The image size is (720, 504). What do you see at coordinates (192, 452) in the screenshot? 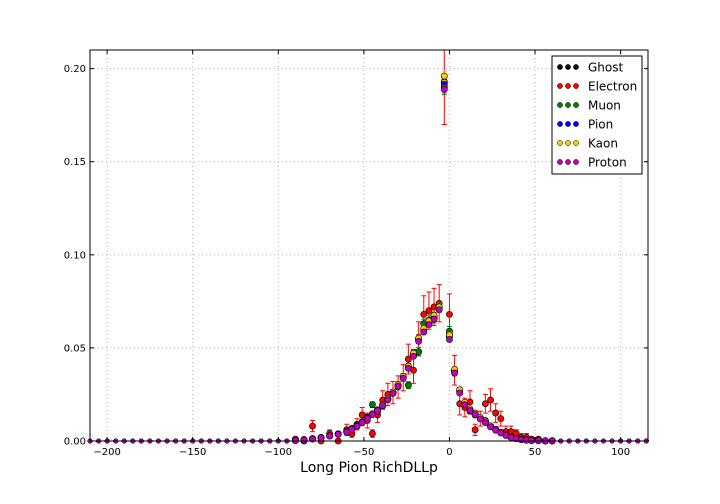
I see `x-tick-label: −150` at bounding box center [192, 452].